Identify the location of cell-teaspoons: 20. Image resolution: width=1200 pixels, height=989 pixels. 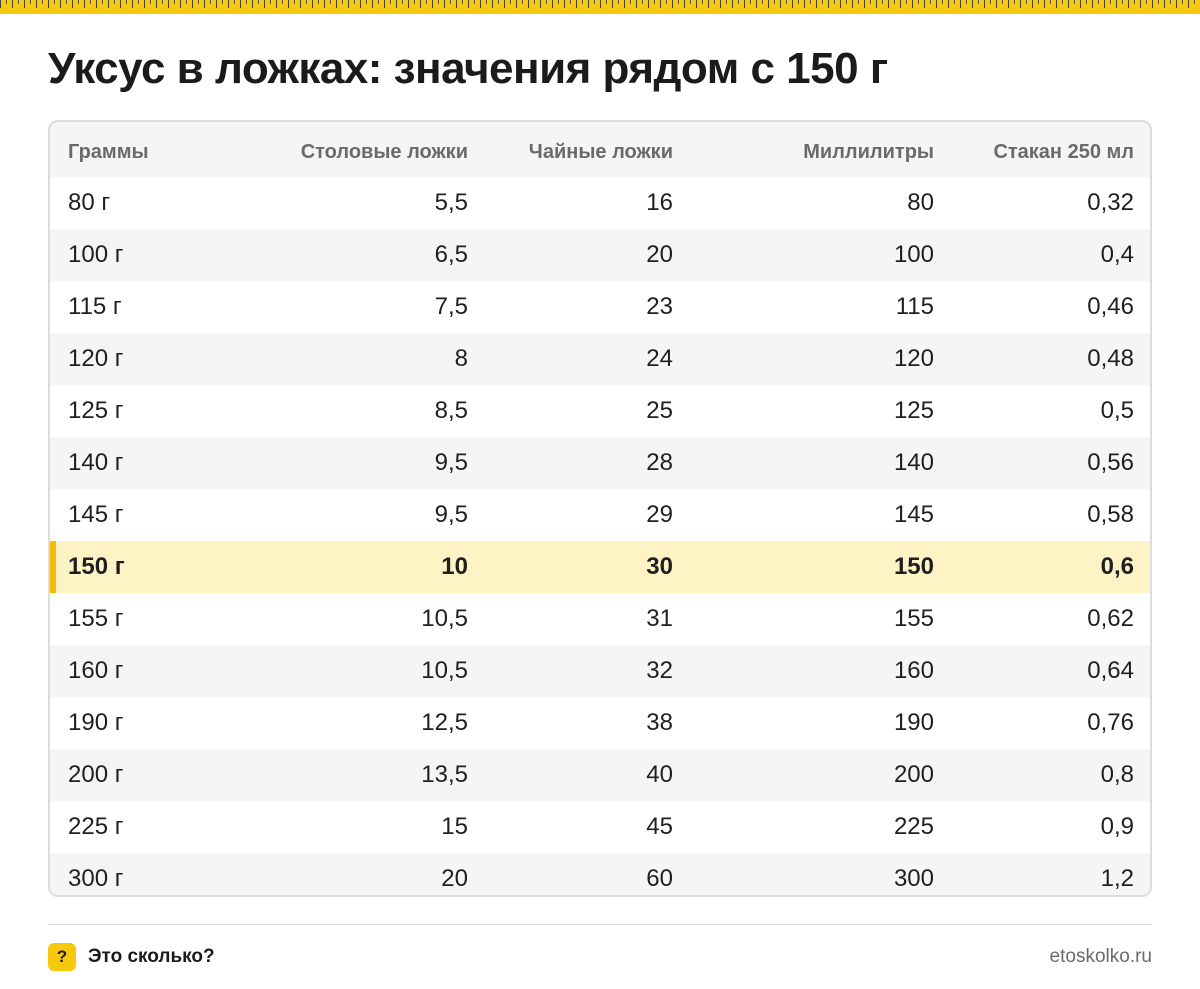
(659, 254).